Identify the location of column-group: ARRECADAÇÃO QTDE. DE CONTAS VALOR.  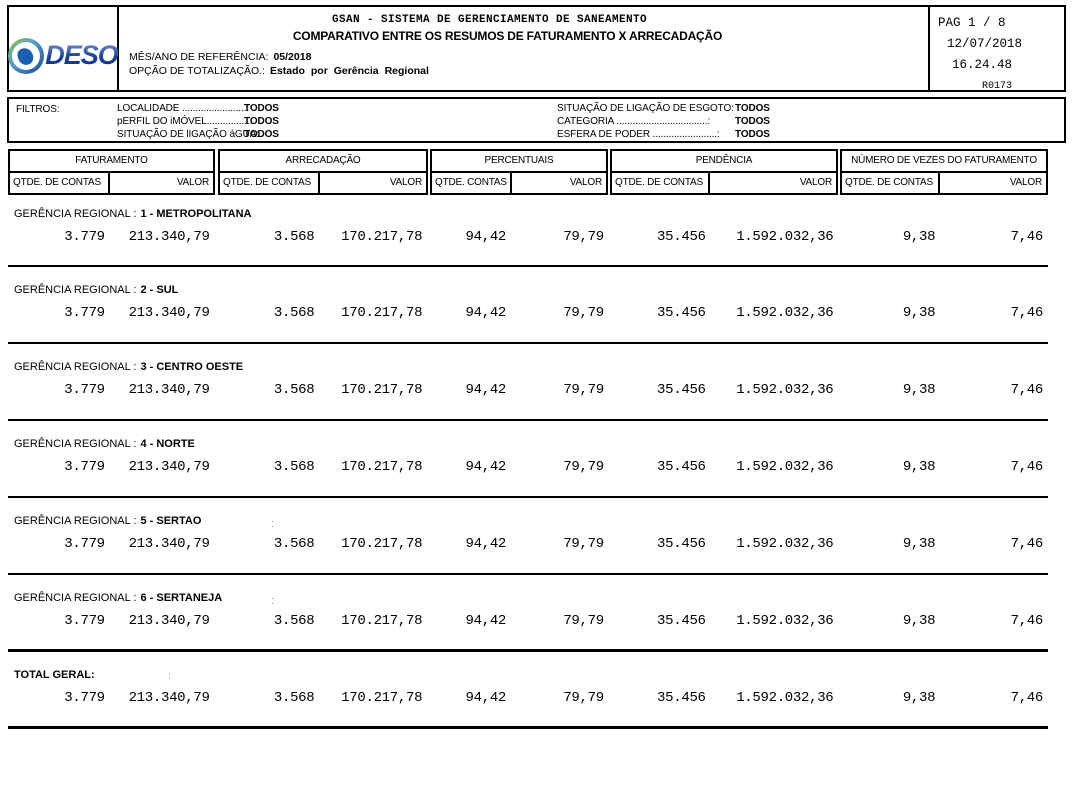
(323, 172).